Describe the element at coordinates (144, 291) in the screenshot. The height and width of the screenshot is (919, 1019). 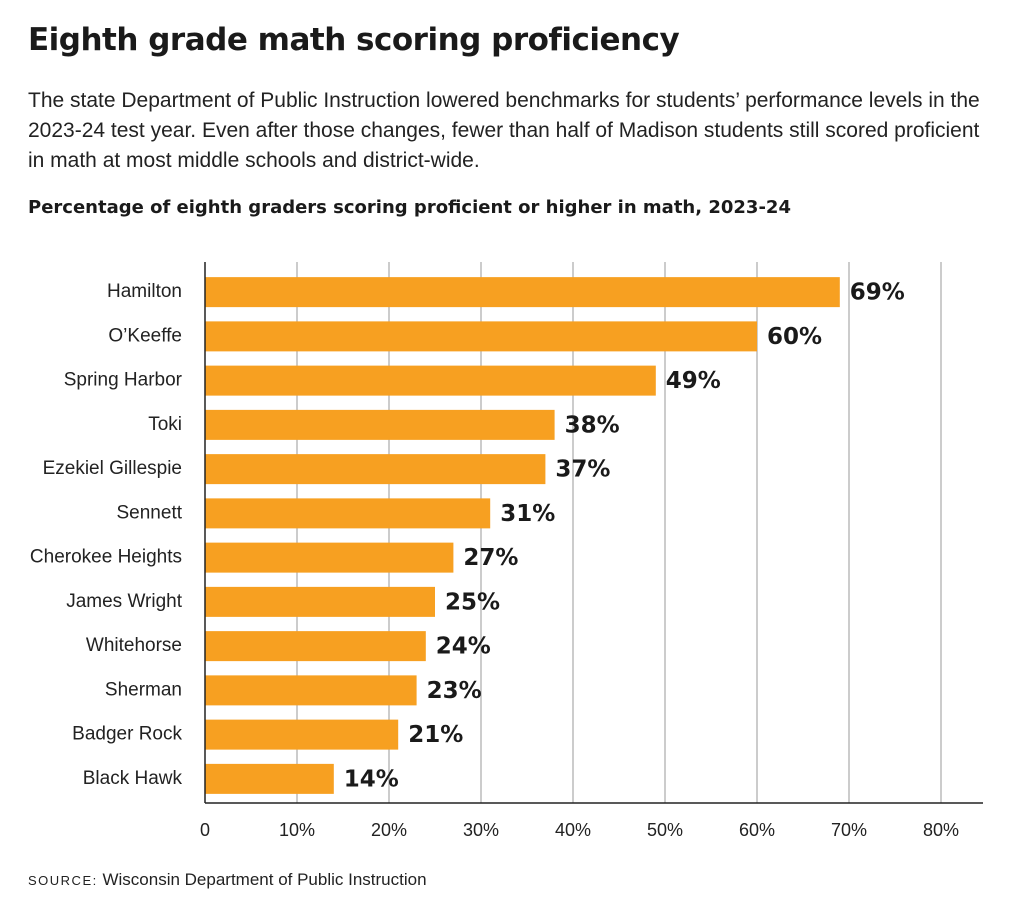
I see `y-tick-label: Hamilton` at that location.